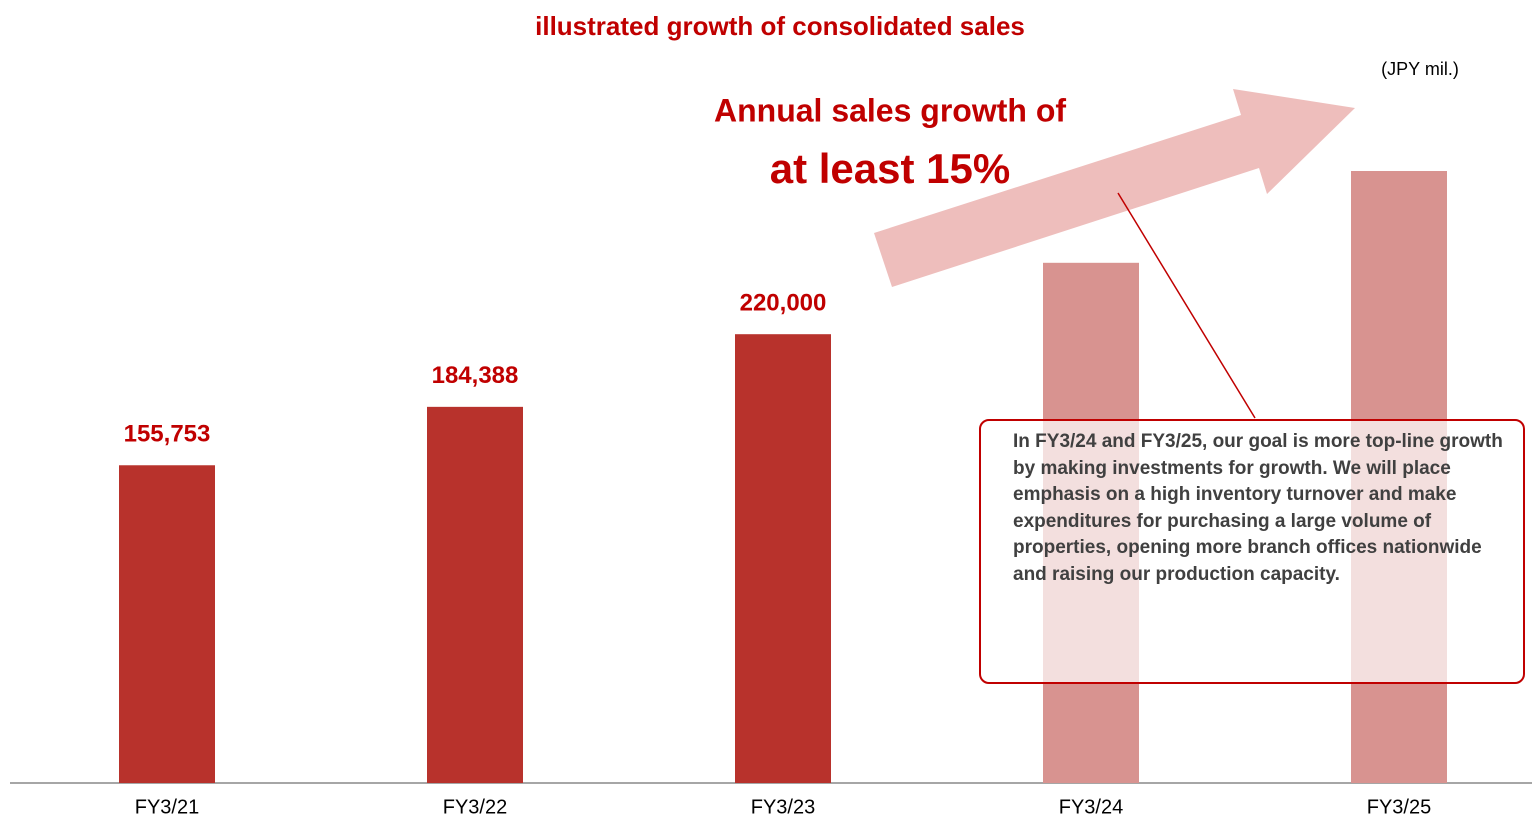 This screenshot has width=1532, height=835. What do you see at coordinates (1420, 69) in the screenshot?
I see `unit-label: (JPY mil.)` at bounding box center [1420, 69].